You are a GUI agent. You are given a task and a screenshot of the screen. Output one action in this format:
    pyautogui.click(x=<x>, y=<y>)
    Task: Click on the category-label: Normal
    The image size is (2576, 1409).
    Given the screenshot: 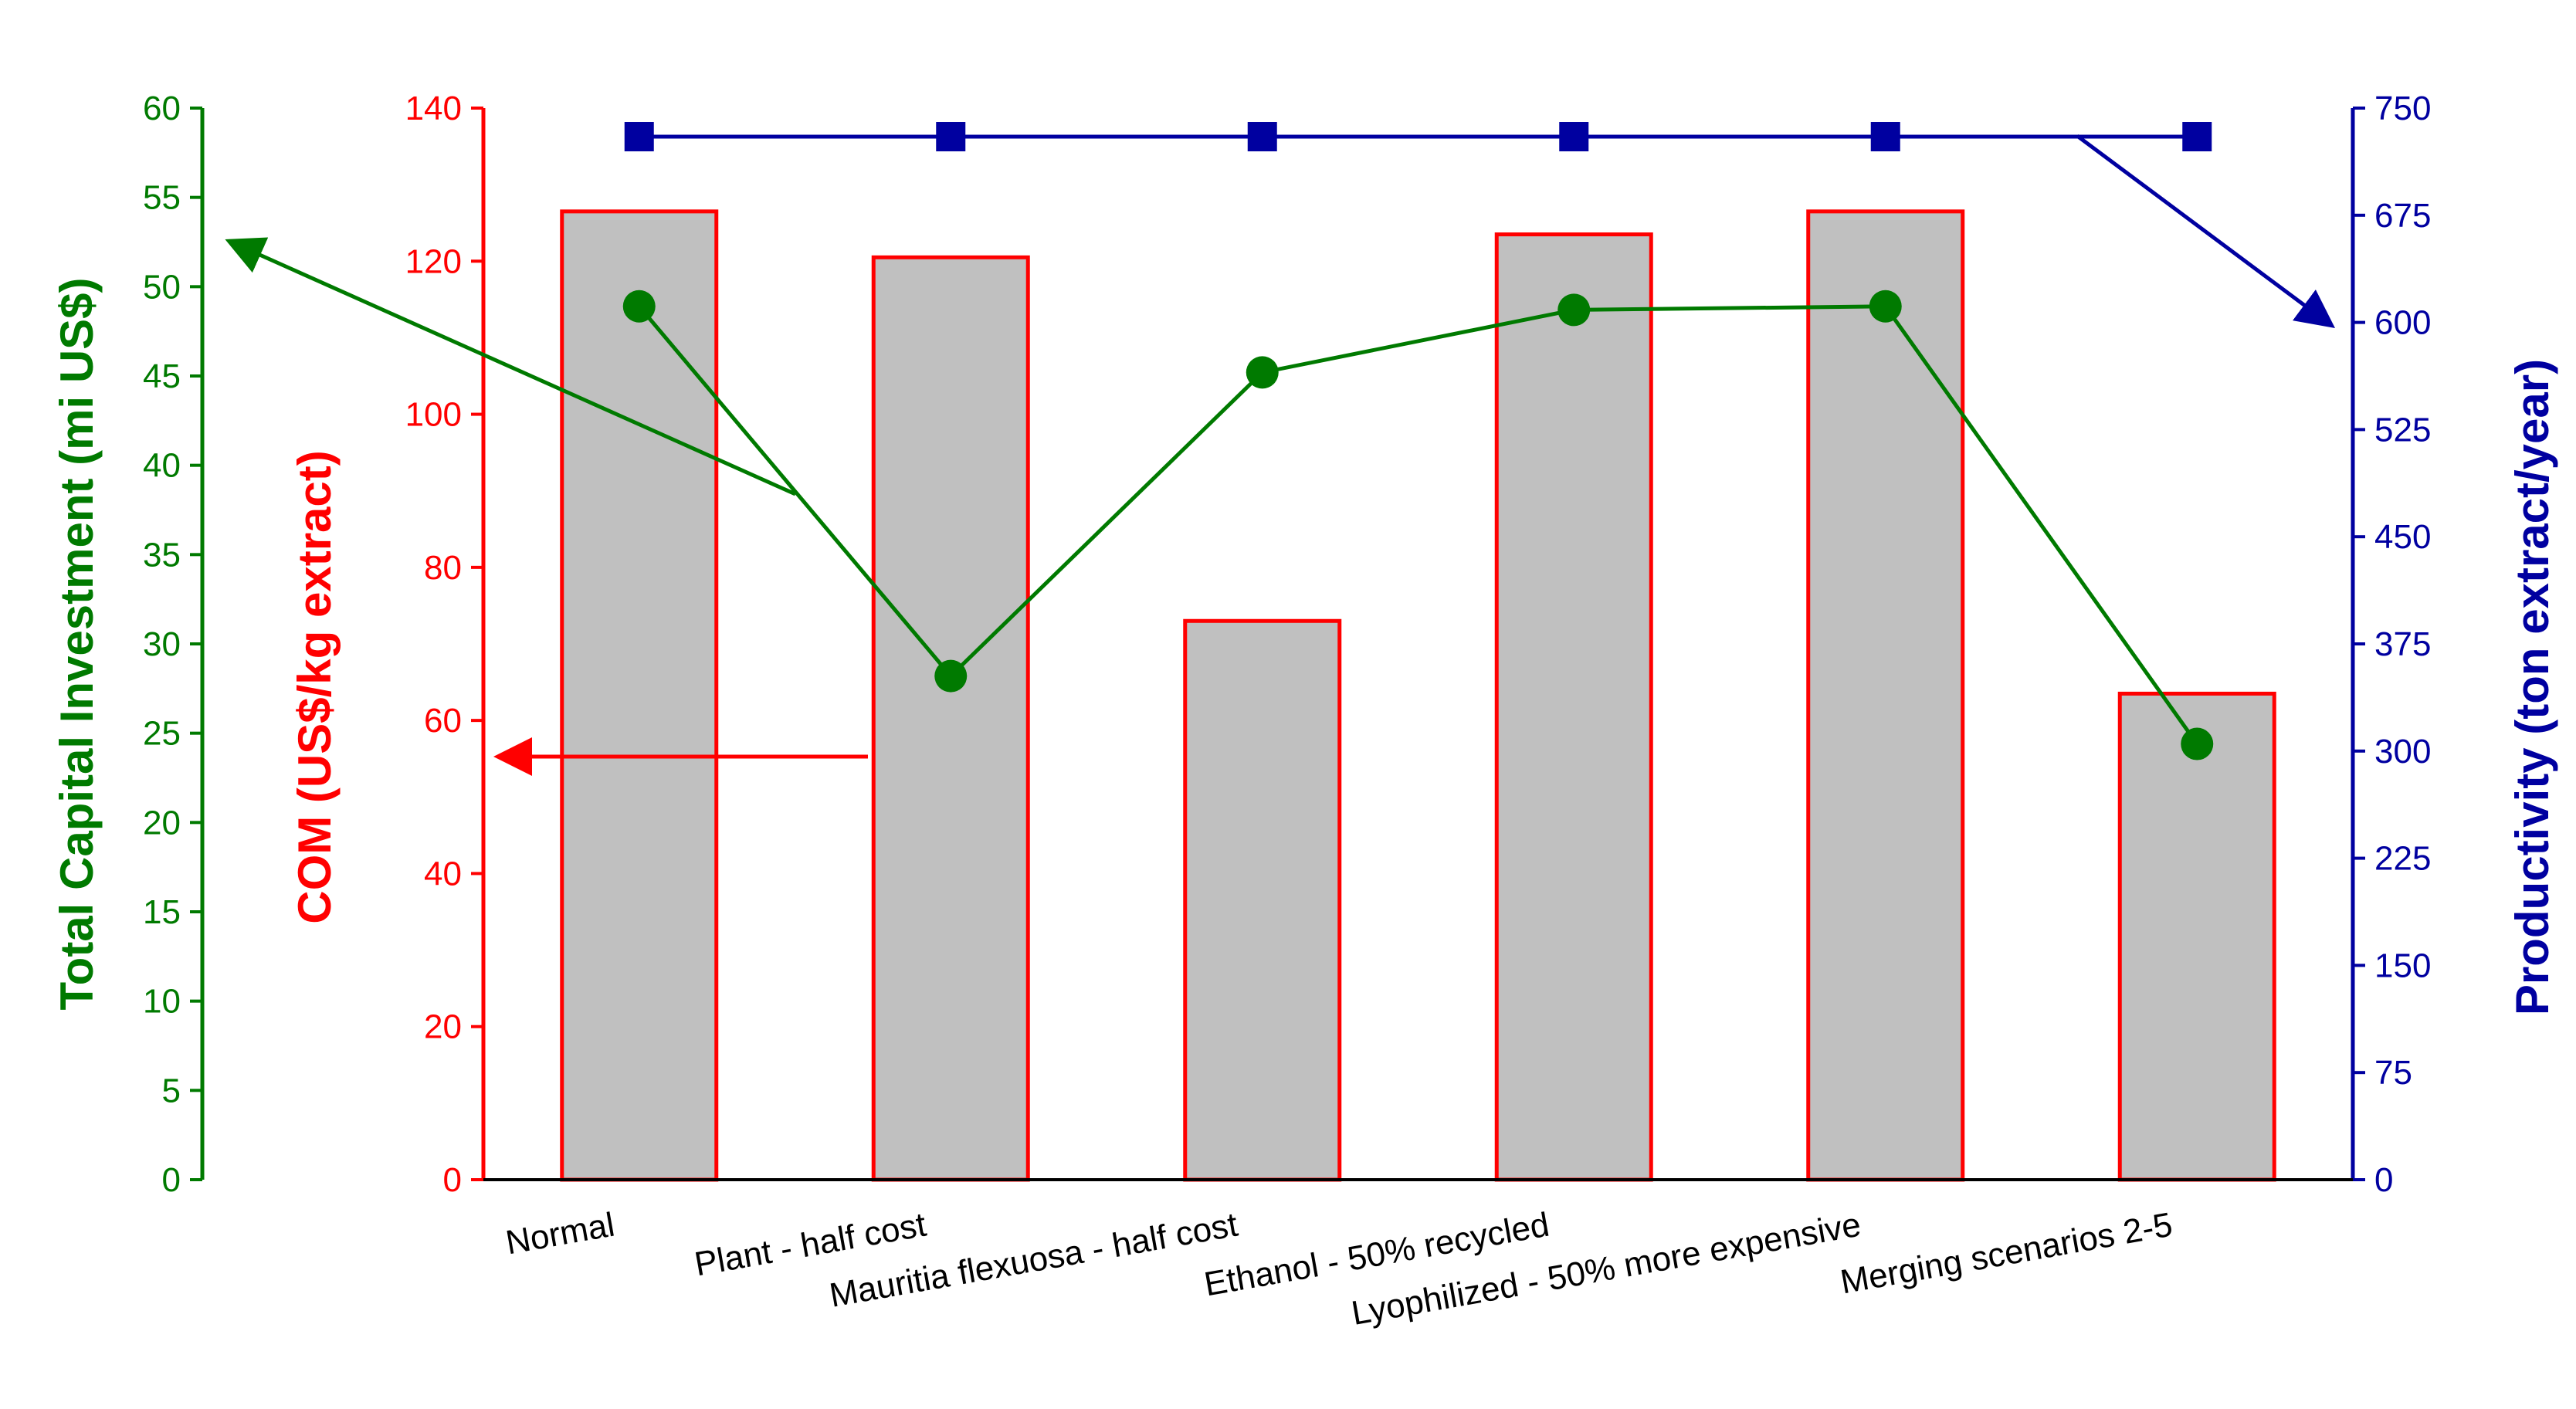 What is the action you would take?
    pyautogui.click(x=560, y=1234)
    